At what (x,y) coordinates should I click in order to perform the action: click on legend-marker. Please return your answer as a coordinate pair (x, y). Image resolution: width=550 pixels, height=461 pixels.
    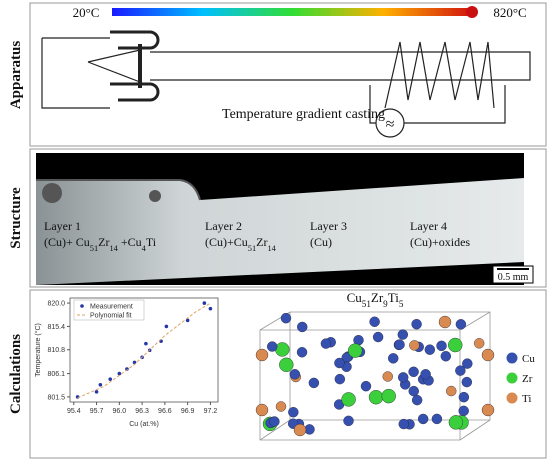
    Looking at the image, I should click on (82, 306).